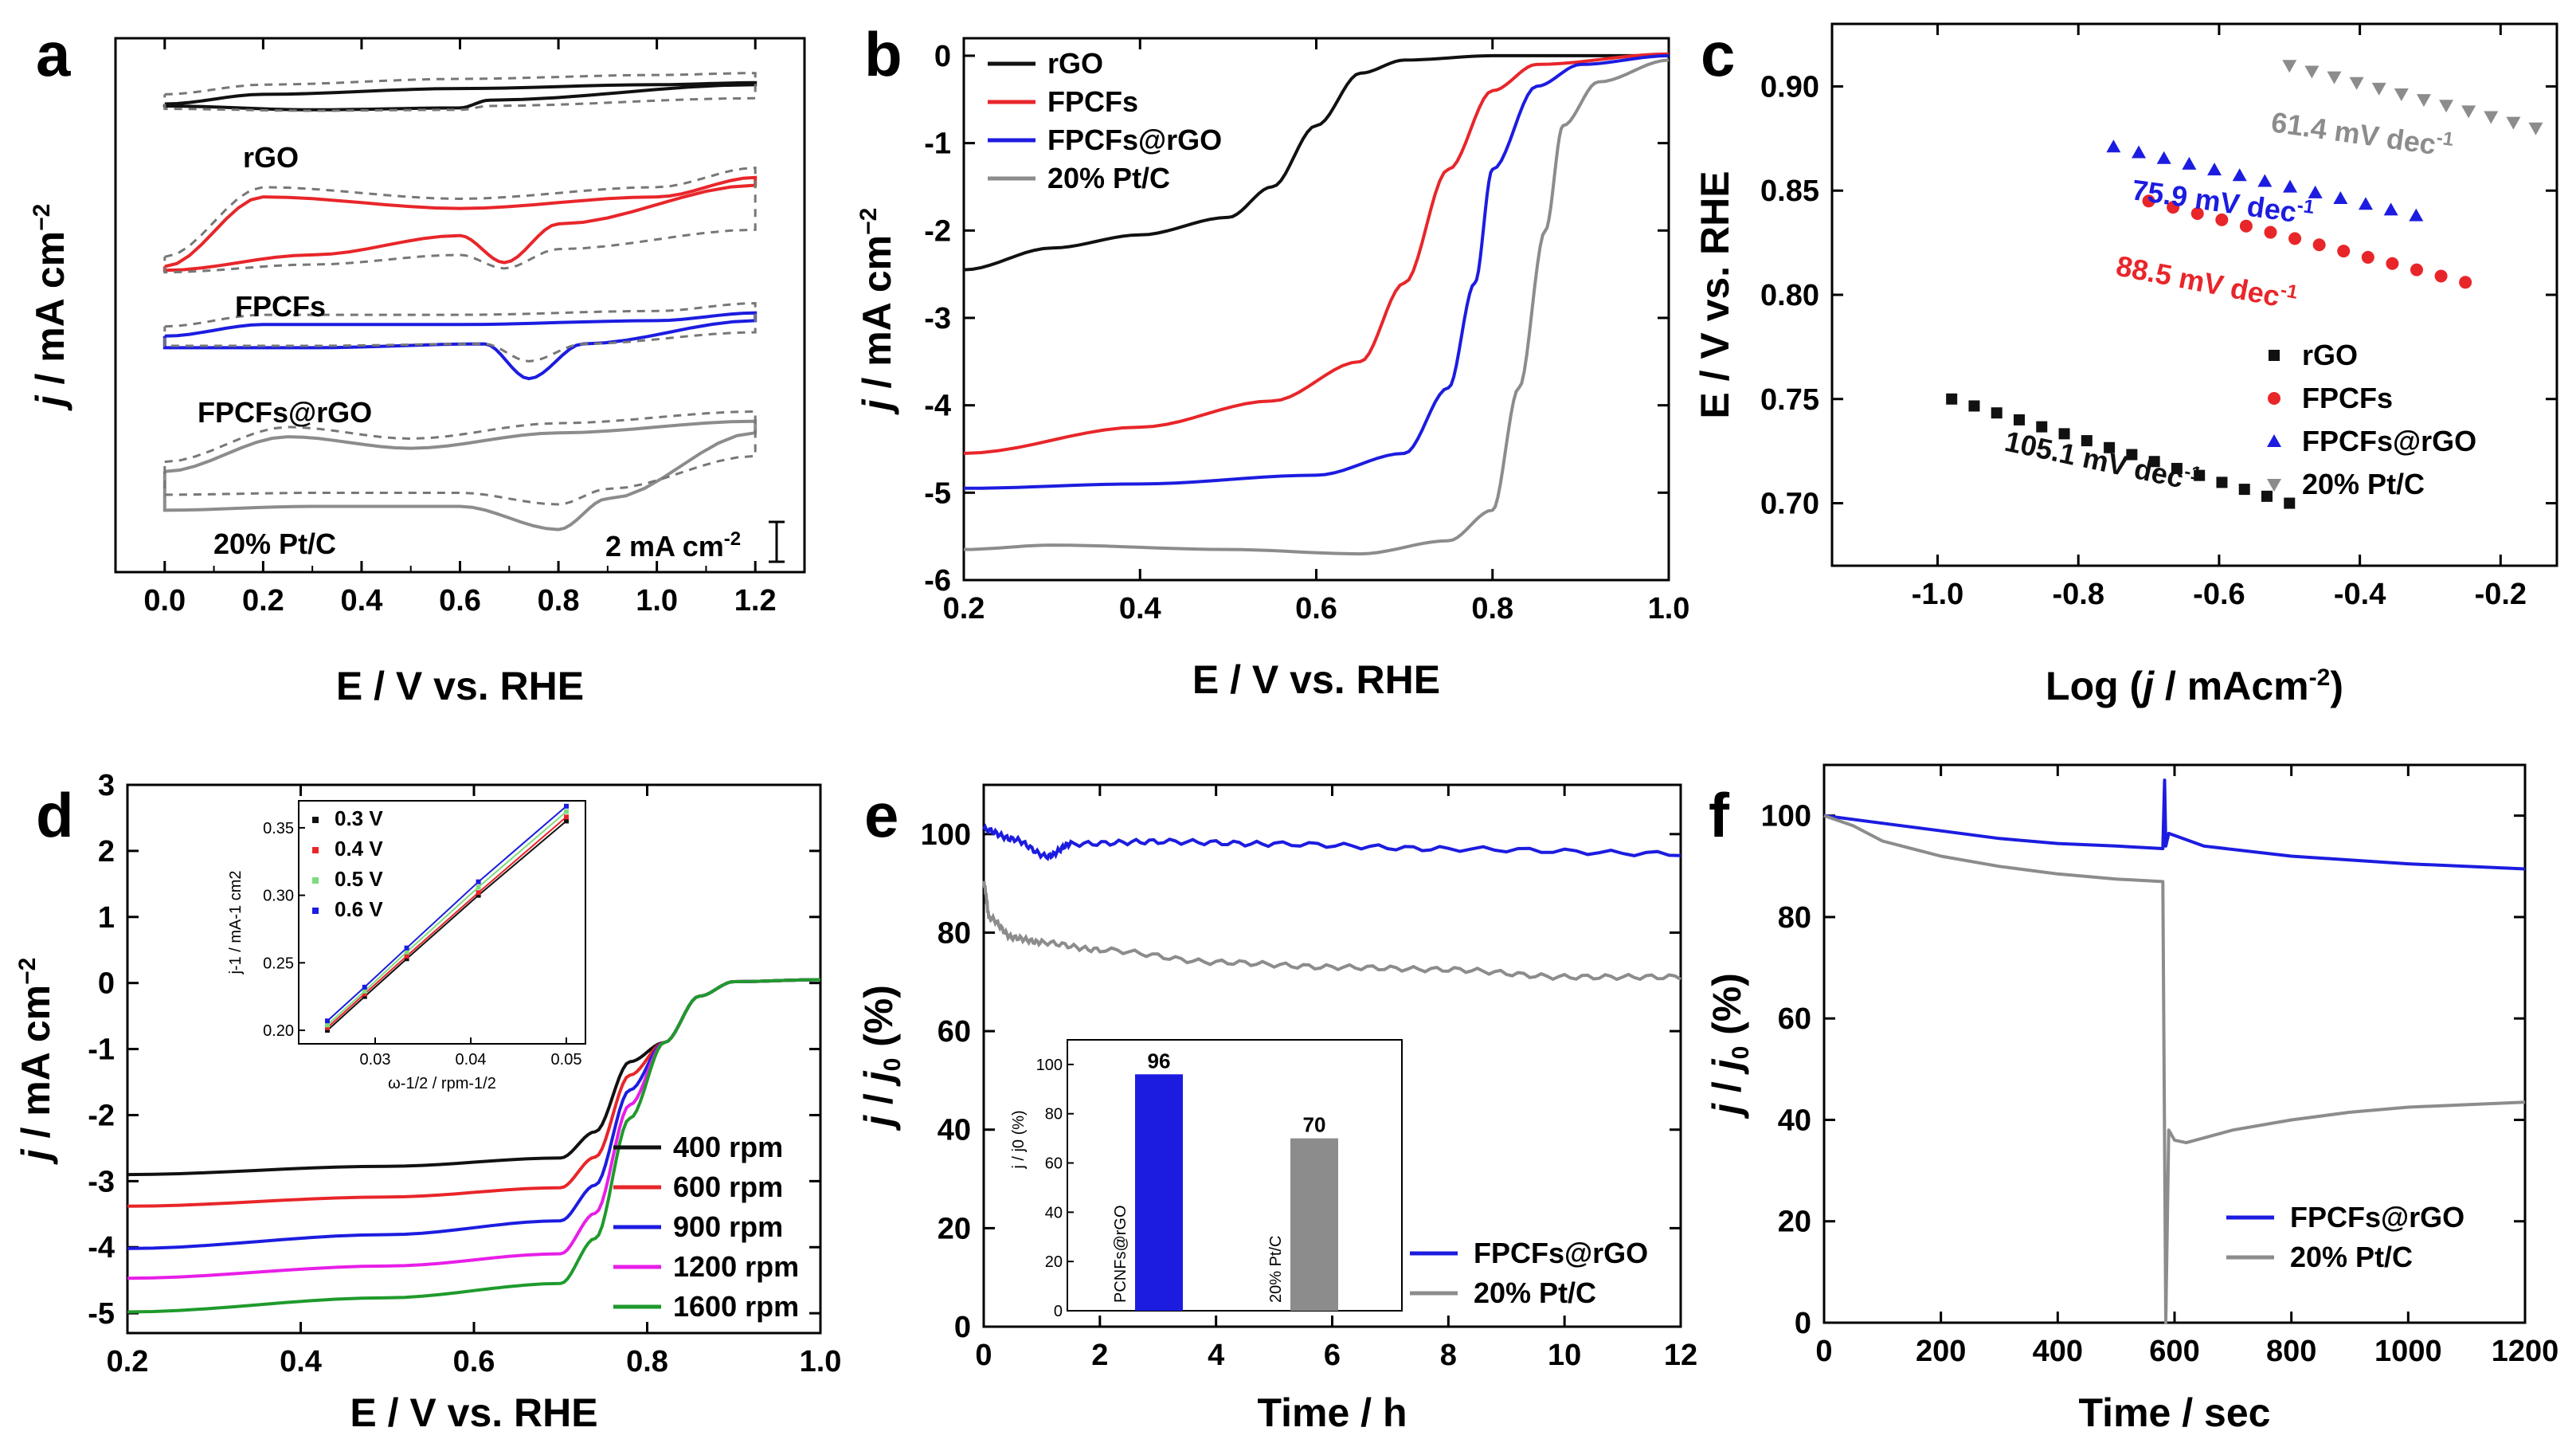  What do you see at coordinates (460, 458) in the screenshot?
I see `panel-a-ref-20% Pt/C` at bounding box center [460, 458].